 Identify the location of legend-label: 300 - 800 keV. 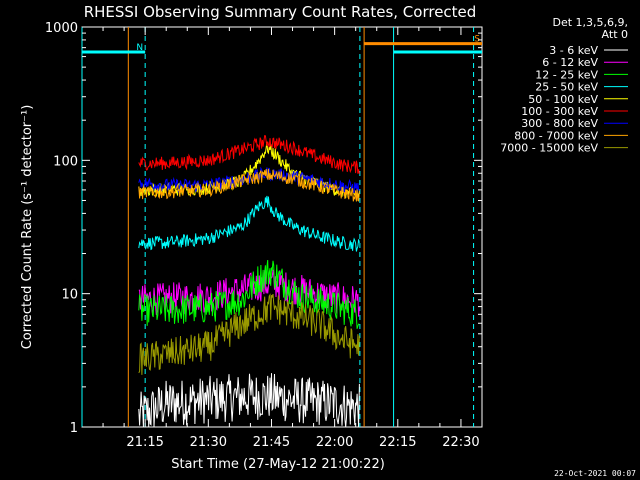
(559, 123).